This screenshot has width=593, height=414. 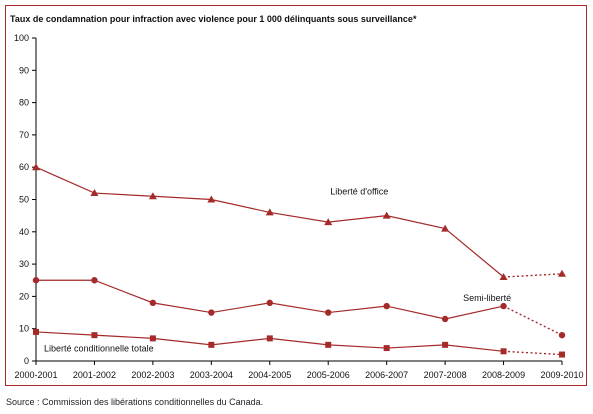 I want to click on x-tick-label: 2009-2010, so click(x=561, y=375).